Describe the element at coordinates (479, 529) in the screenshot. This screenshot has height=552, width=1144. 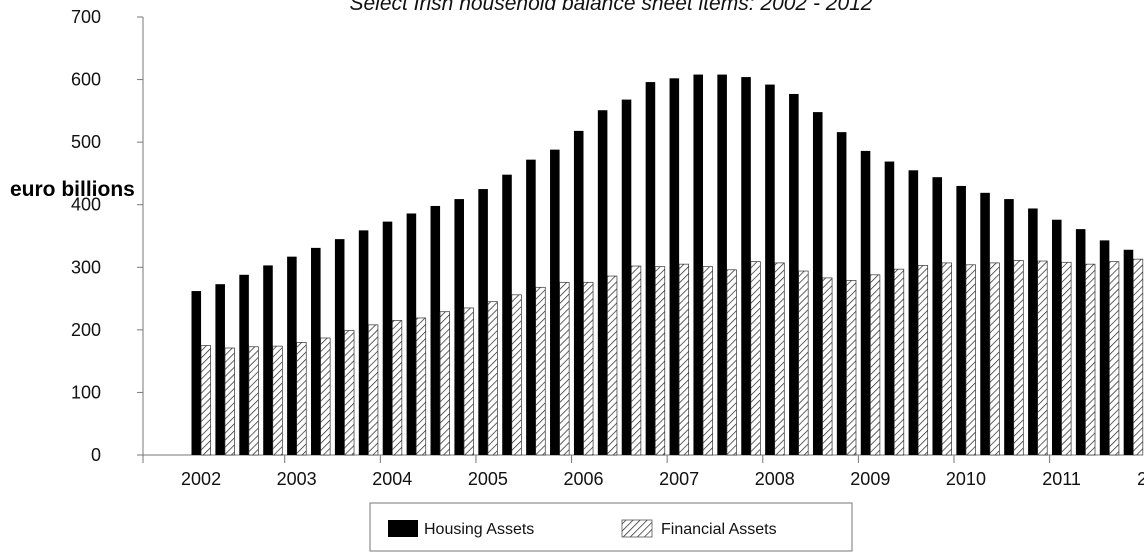
I see `legend-label-housing: Housing Assets` at that location.